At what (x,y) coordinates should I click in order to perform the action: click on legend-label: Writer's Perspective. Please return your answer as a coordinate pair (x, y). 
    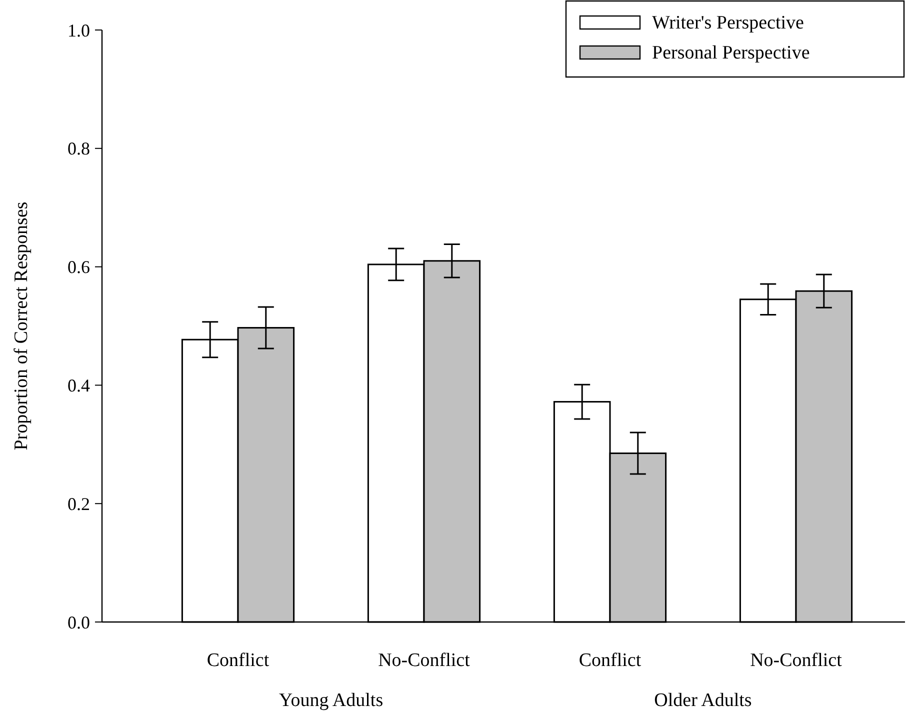
    Looking at the image, I should click on (728, 23).